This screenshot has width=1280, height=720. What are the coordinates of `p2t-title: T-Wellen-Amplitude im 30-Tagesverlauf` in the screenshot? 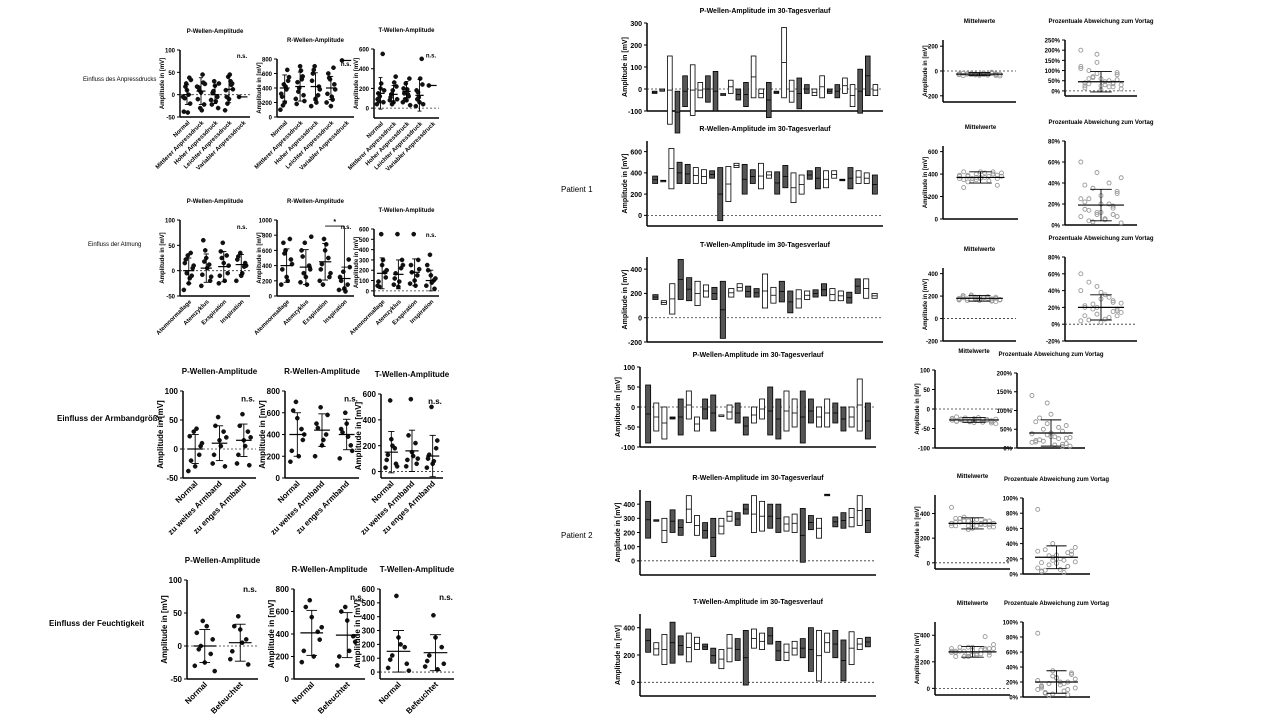 It's located at (758, 602).